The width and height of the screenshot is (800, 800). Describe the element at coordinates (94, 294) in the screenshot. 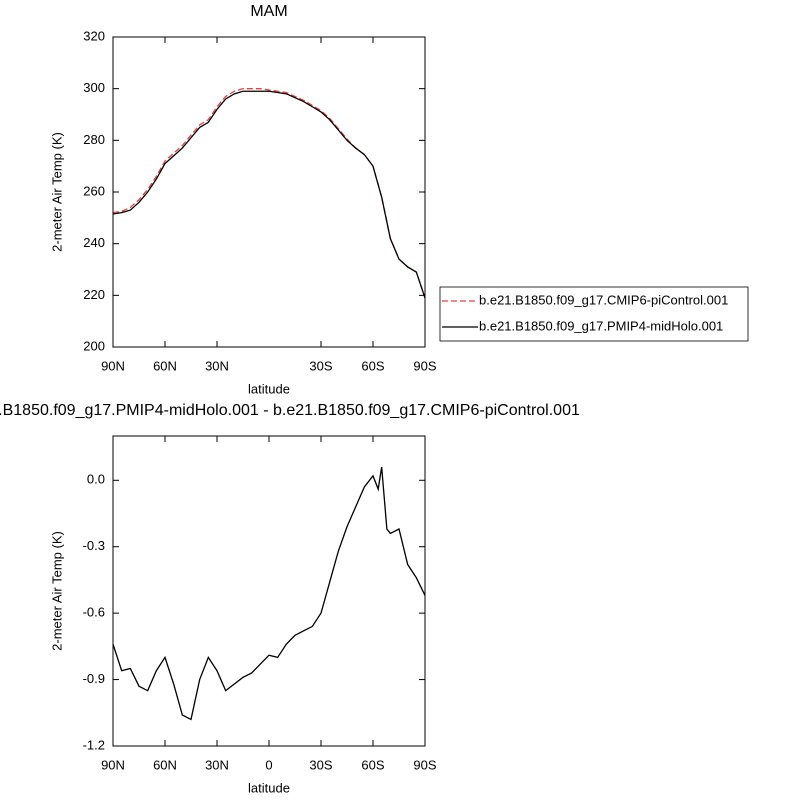

I see `y-tick-label: 220` at that location.